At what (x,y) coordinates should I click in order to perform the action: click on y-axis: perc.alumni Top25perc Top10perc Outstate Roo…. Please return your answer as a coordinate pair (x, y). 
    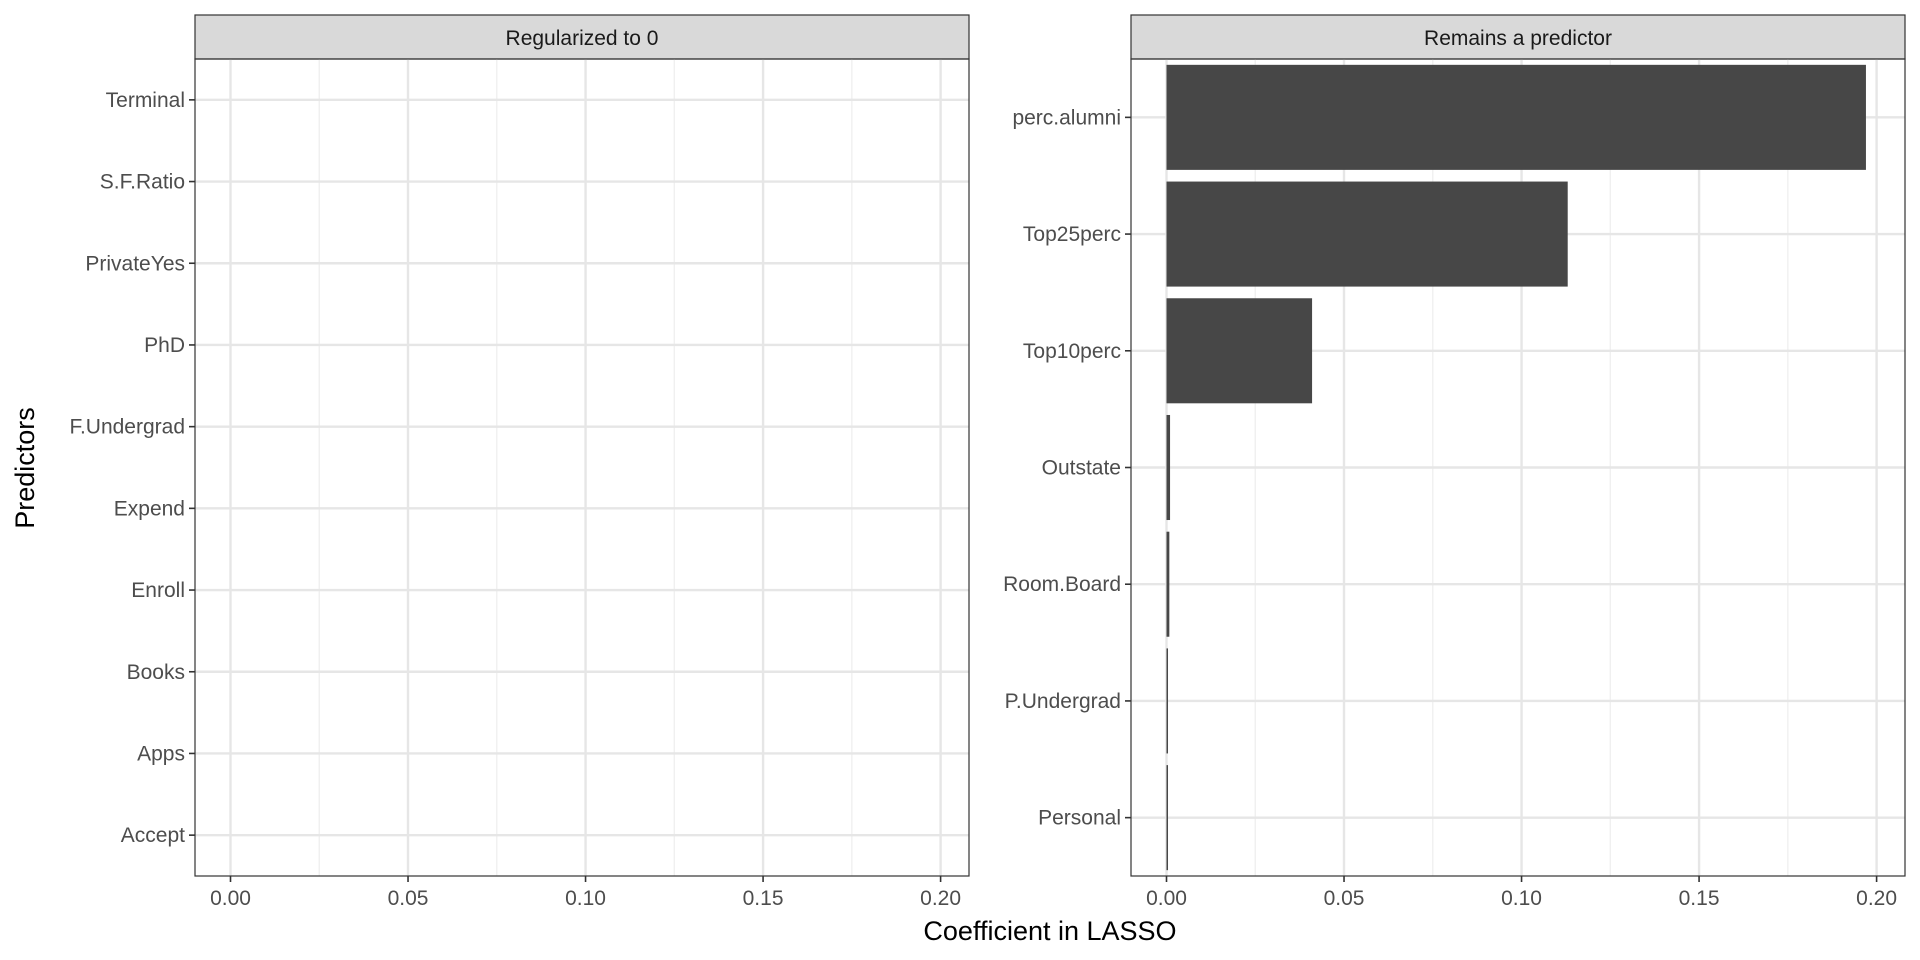
    Looking at the image, I should click on (1067, 468).